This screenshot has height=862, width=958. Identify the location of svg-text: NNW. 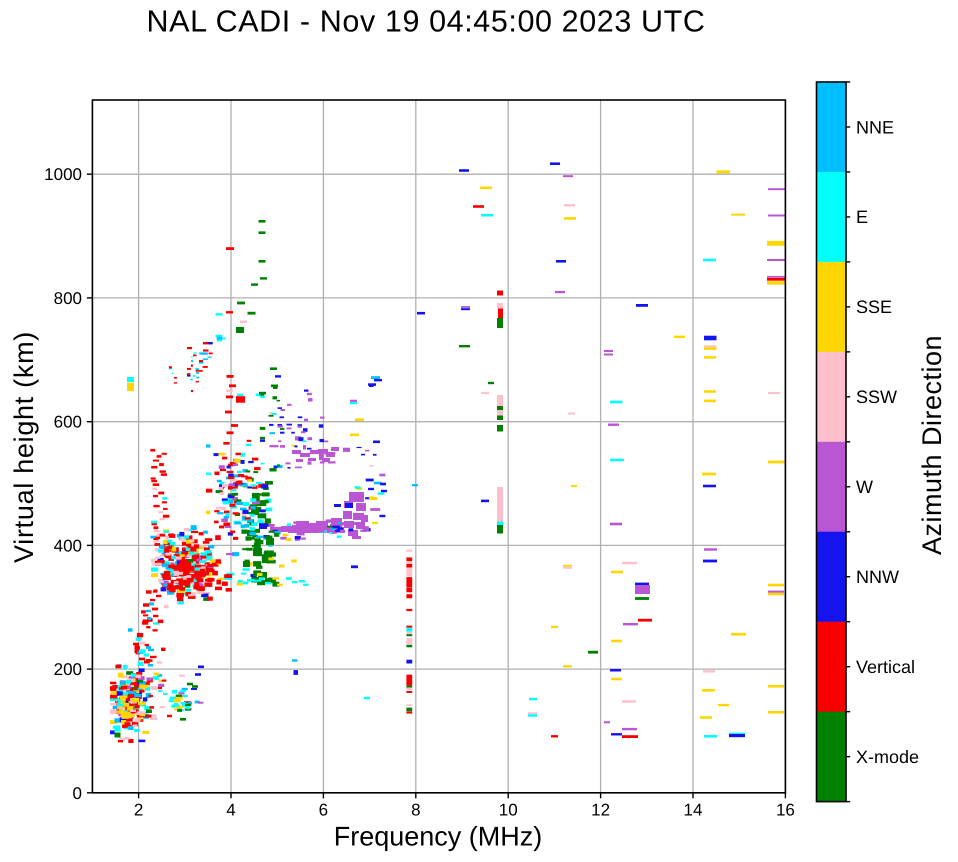
(877, 577).